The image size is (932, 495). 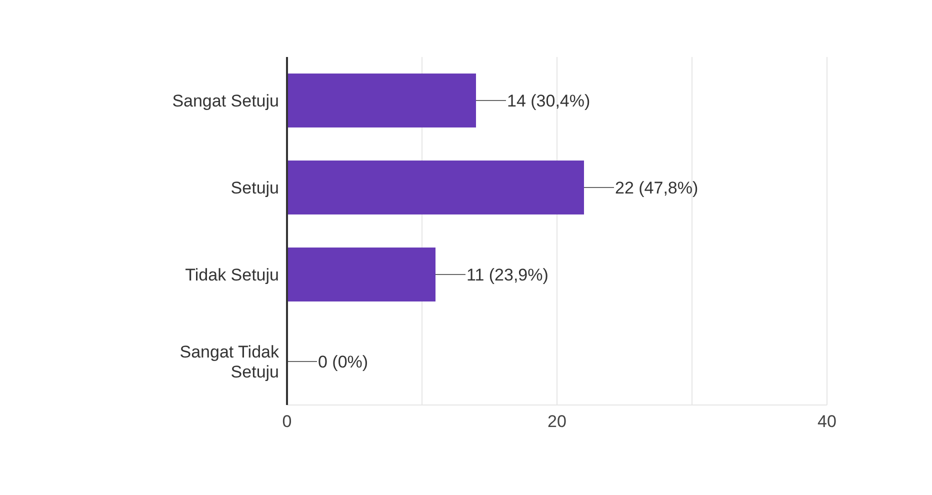 I want to click on x-tick-label: 40, so click(x=827, y=422).